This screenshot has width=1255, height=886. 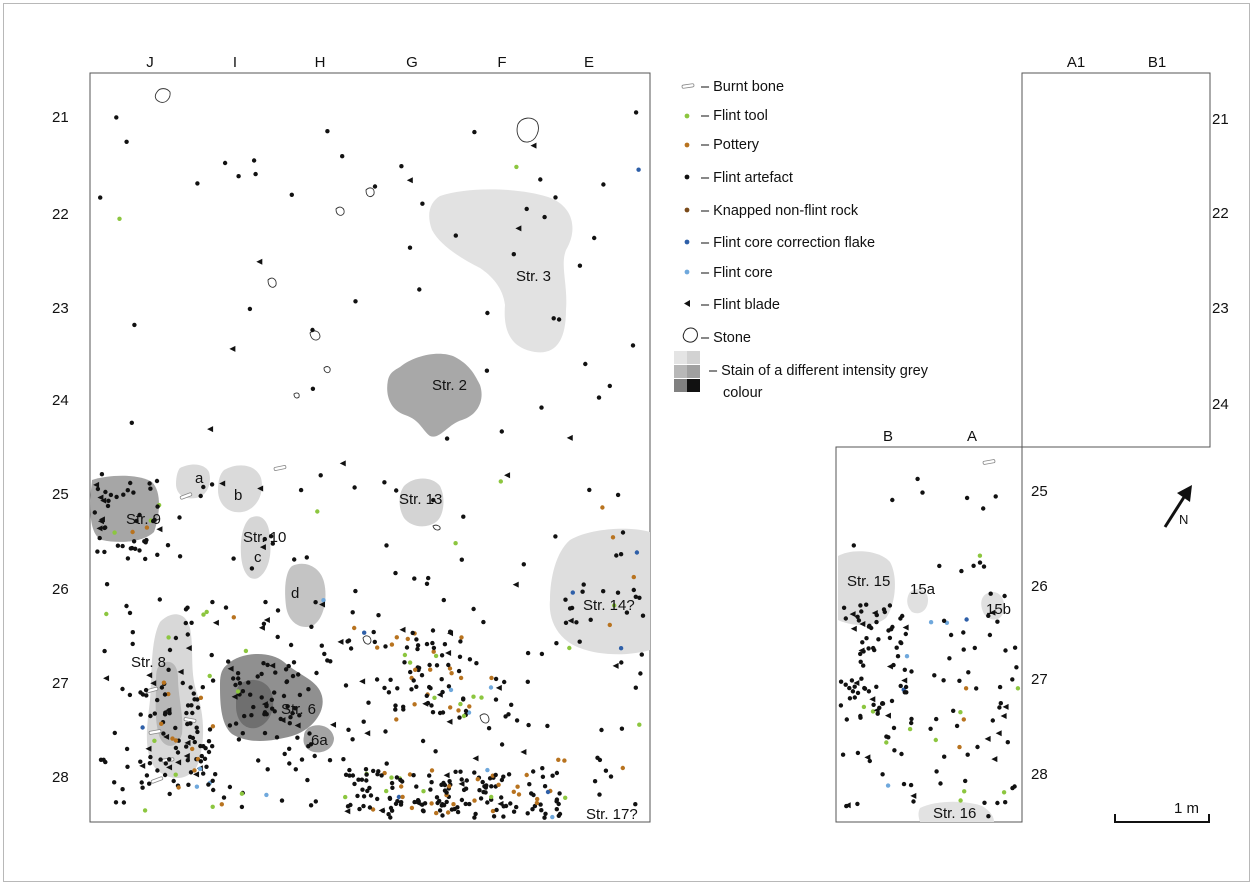 I want to click on label-c: c, so click(x=258, y=557).